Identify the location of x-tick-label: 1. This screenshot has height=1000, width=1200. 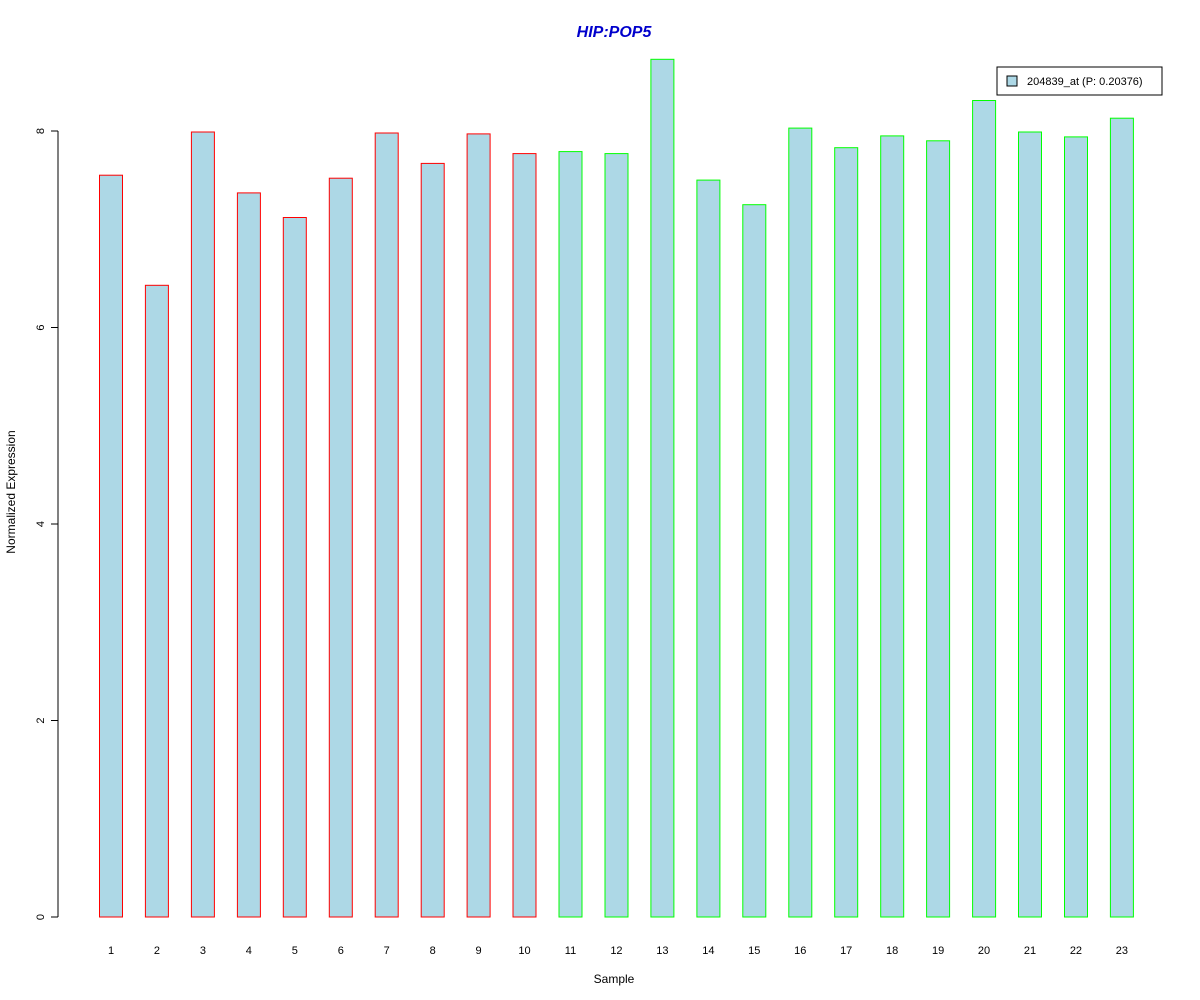
(111, 951).